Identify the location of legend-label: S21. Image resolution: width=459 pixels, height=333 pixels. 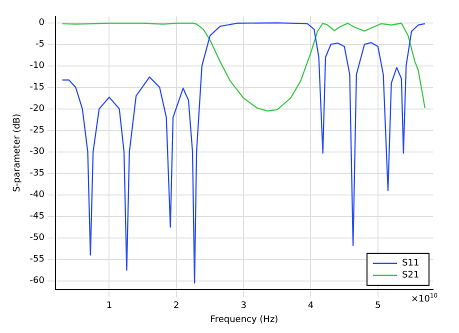
(411, 275).